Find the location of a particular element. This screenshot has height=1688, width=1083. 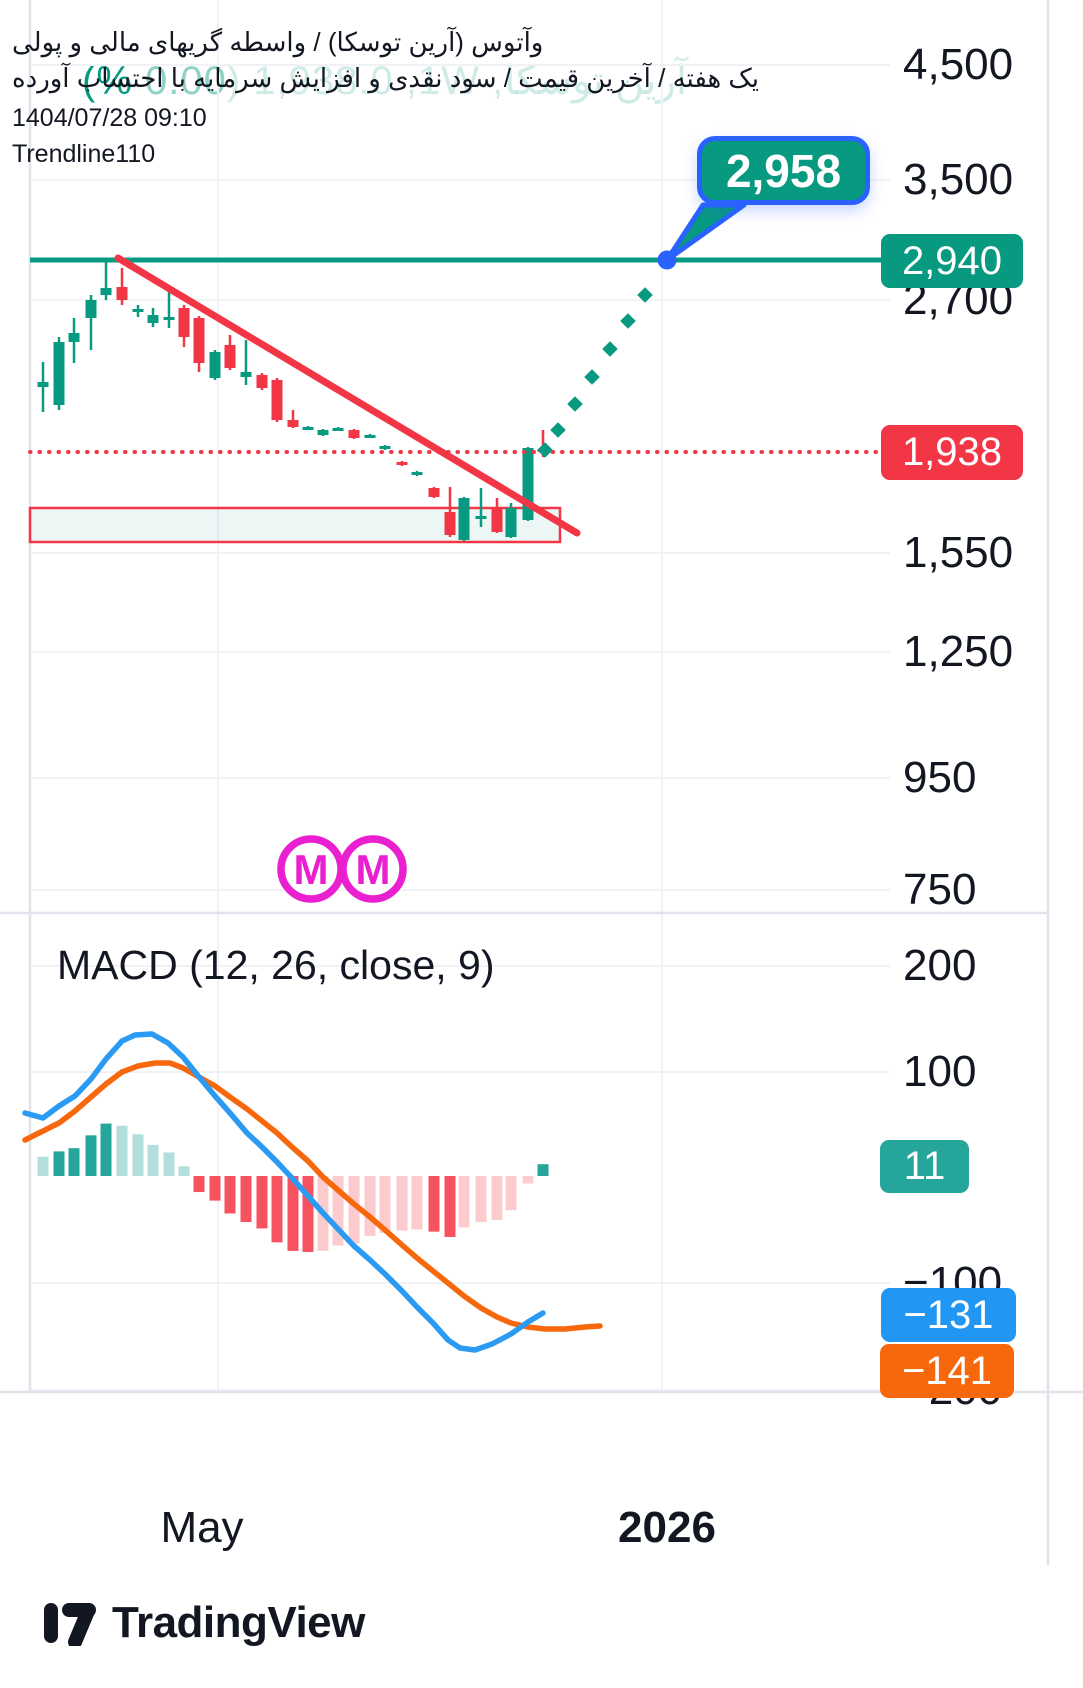

axis-price-box-signal-line-value: −141 is located at coordinates (947, 1371).